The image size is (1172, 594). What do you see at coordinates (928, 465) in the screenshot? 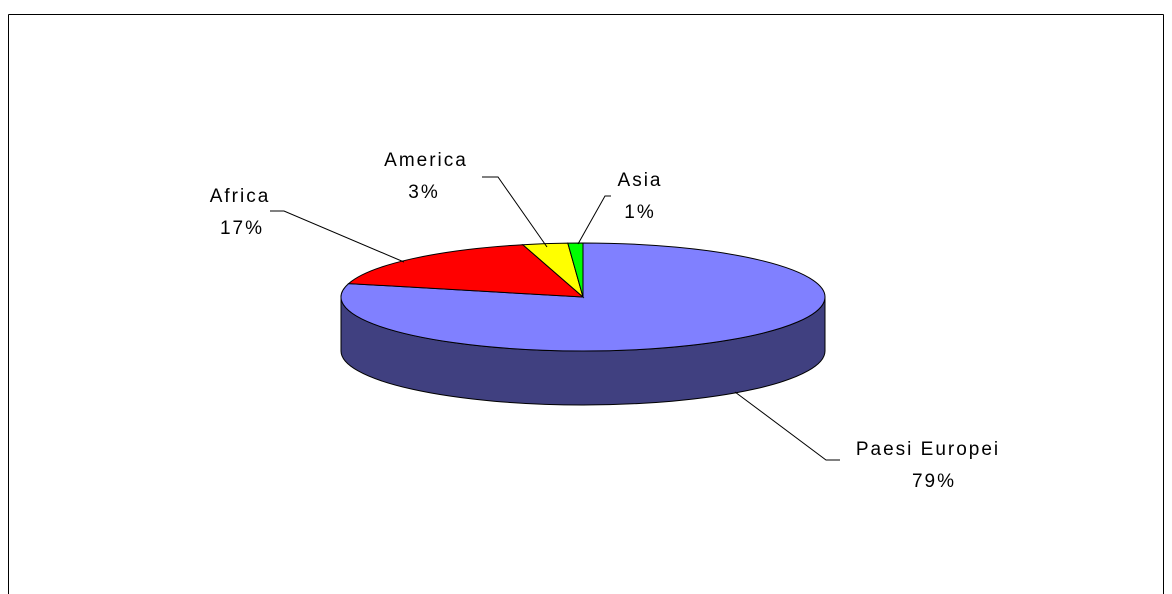
I see `slice-label-paesi-europei: Paesi Europei 79%` at bounding box center [928, 465].